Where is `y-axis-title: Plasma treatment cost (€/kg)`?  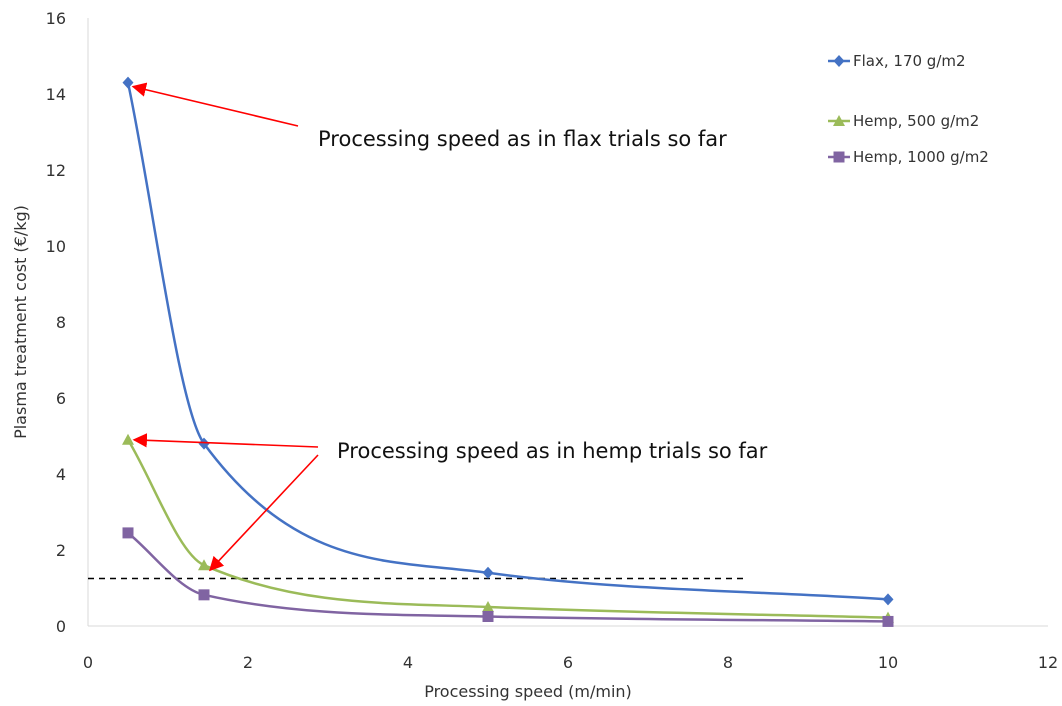
y-axis-title: Plasma treatment cost (€/kg) is located at coordinates (20, 322).